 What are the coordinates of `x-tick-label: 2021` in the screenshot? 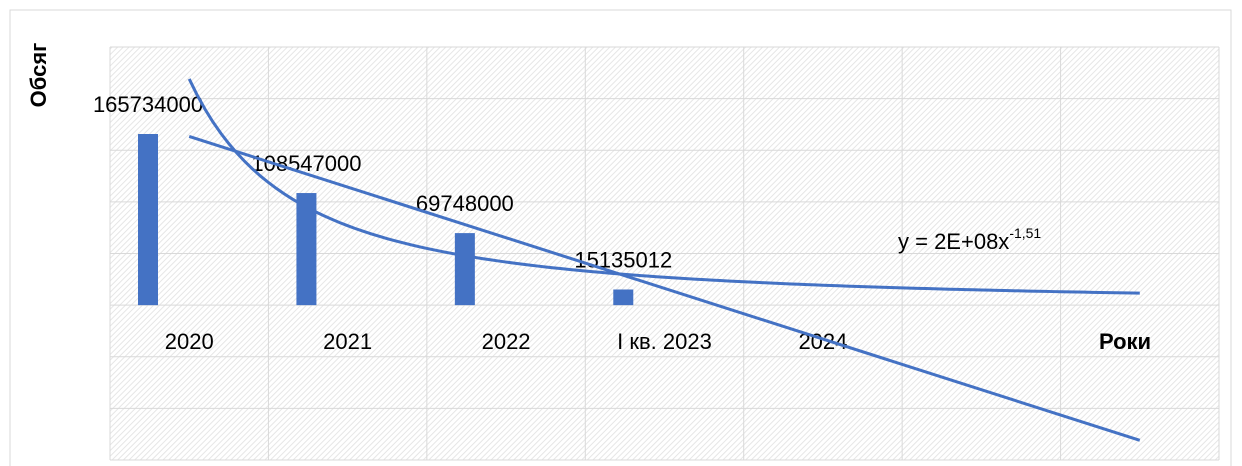 It's located at (347, 341).